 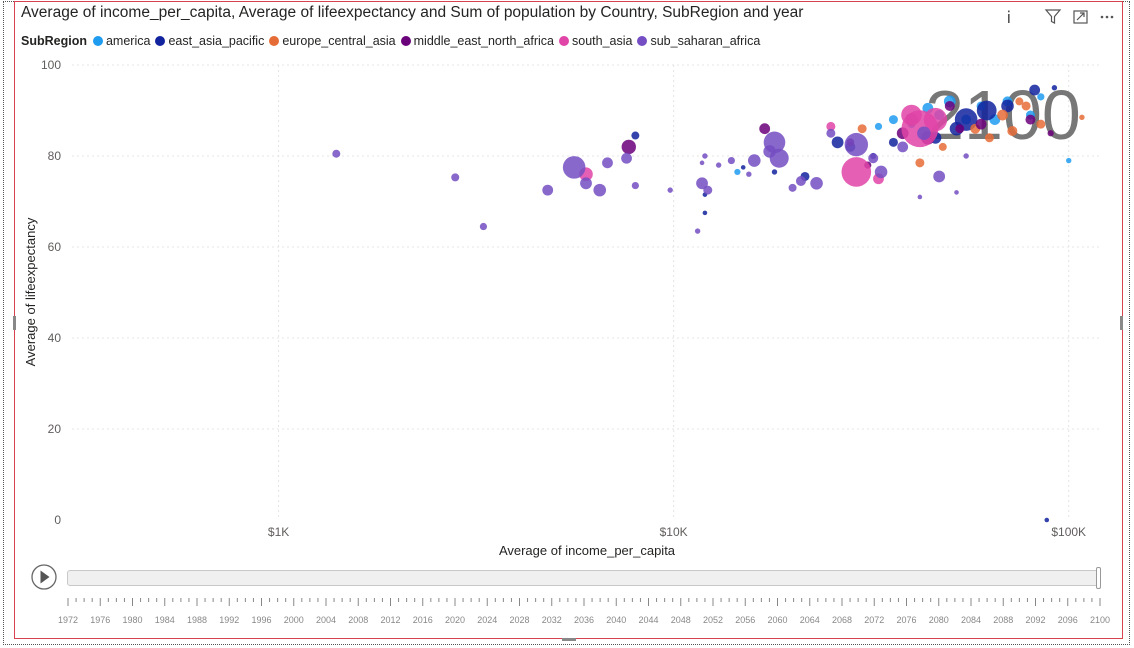 What do you see at coordinates (874, 620) in the screenshot?
I see `play-axis-year-label: 2072` at bounding box center [874, 620].